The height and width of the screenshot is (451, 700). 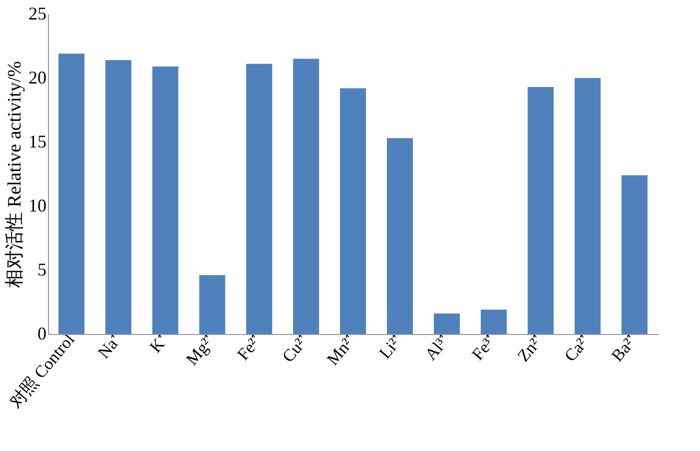 What do you see at coordinates (295, 348) in the screenshot?
I see `x-tick-label: Cu²⁺` at bounding box center [295, 348].